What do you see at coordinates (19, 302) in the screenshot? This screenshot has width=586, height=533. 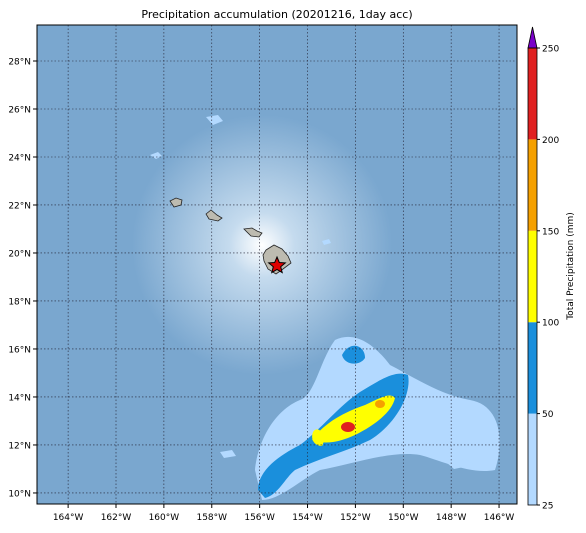 I see `lat-tick-label: 18°N` at bounding box center [19, 302].